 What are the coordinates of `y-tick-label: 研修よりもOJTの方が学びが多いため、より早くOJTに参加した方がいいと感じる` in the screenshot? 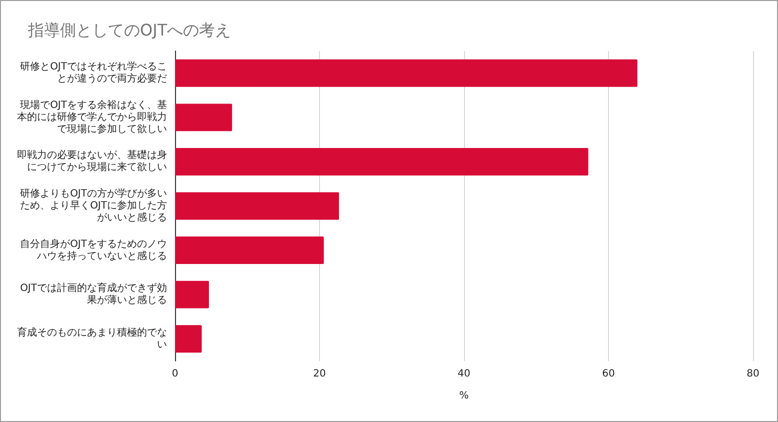 It's located at (93, 206).